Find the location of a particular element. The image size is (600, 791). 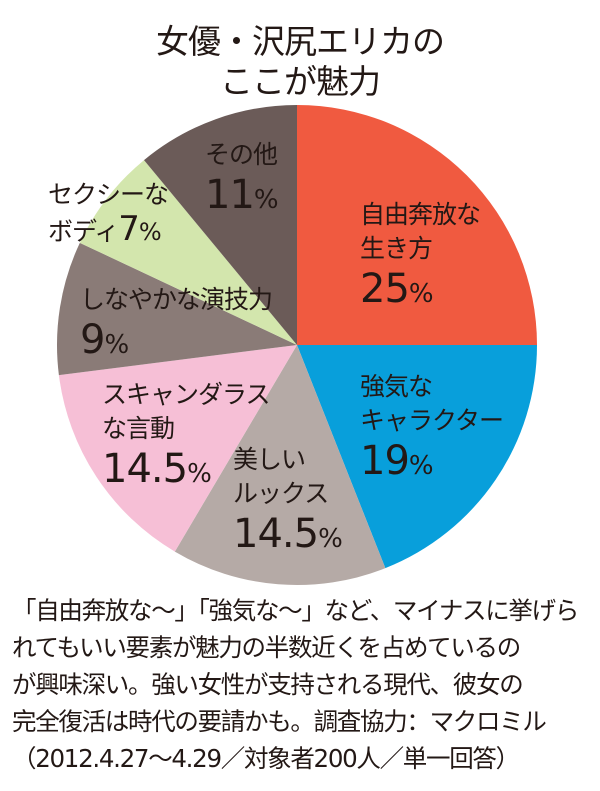

note-line: 「自由奔放な〜」「強気な〜」など、マイナスに挙げら is located at coordinates (295, 610).